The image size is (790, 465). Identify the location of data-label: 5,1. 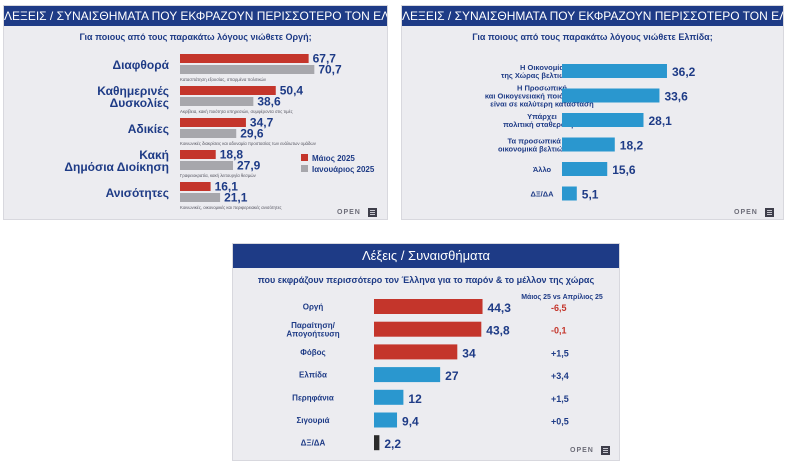
(590, 195).